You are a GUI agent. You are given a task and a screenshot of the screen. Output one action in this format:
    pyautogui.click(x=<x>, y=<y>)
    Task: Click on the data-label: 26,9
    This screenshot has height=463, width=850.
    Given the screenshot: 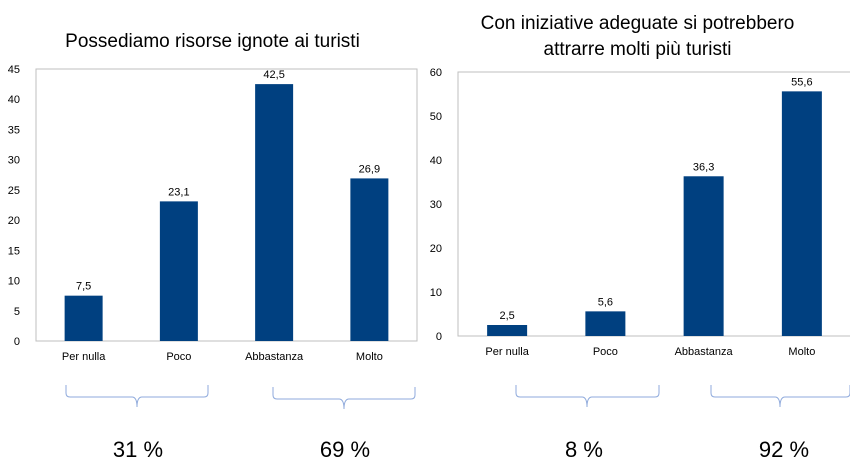 What is the action you would take?
    pyautogui.click(x=369, y=169)
    